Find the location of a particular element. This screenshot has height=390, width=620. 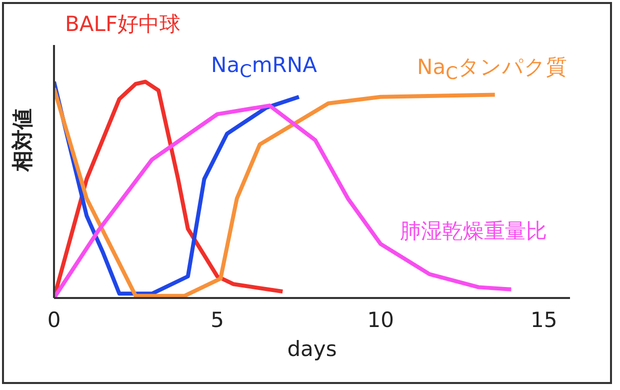

x-axis-title: days is located at coordinates (312, 349).